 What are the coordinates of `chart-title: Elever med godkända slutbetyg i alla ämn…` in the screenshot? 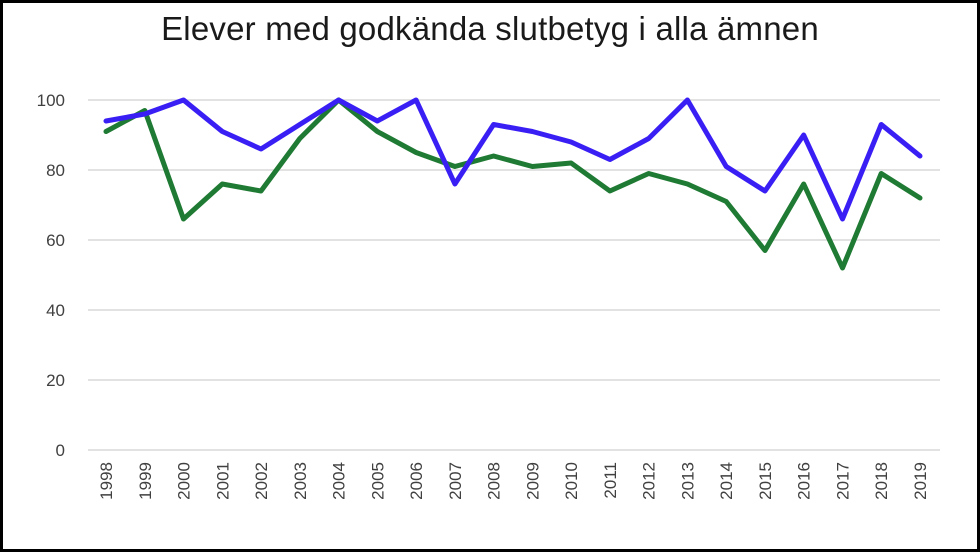 It's located at (490, 28).